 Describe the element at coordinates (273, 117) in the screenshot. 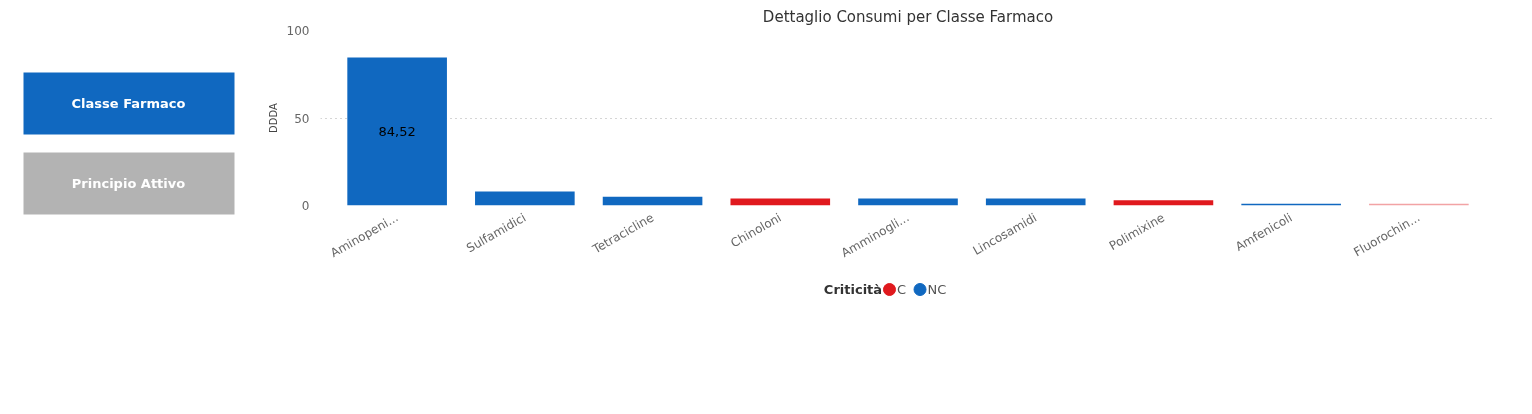

I see `y-axis-title: DDDA` at that location.